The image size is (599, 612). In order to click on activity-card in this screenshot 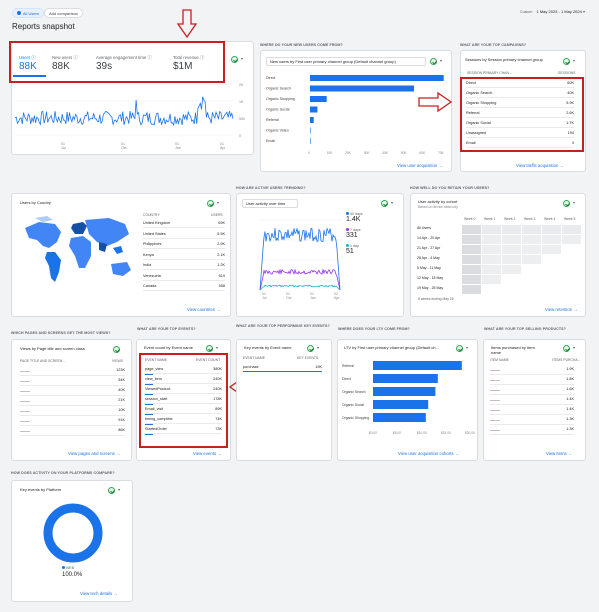, I will do `click(320, 255)`.